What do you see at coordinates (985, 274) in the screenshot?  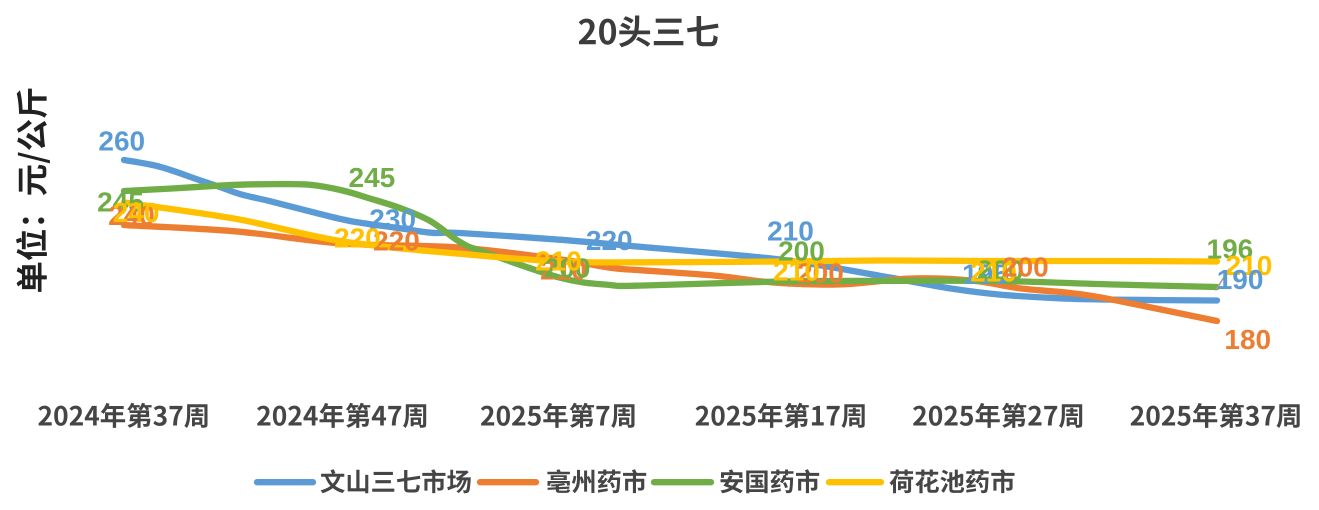 I see `svg-text: 195` at bounding box center [985, 274].